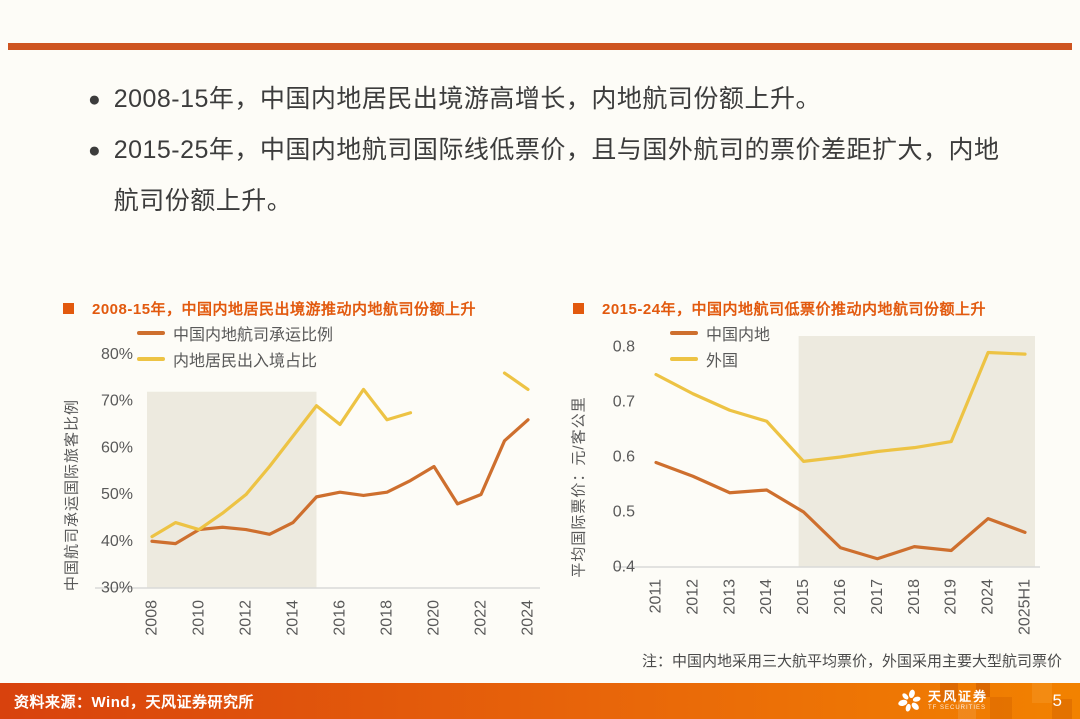  What do you see at coordinates (956, 708) in the screenshot?
I see `brand-subtitle: TF SECURITIES` at bounding box center [956, 708].